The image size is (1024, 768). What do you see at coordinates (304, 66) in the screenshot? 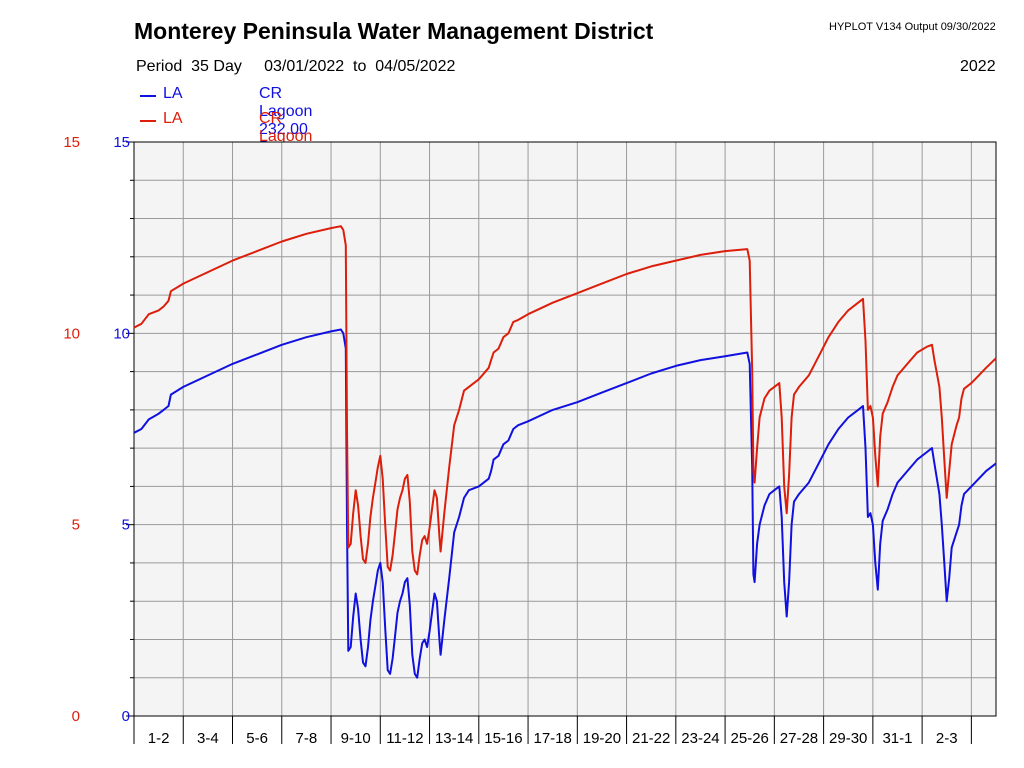
I see `start-date: 03/01/2022` at bounding box center [304, 66].